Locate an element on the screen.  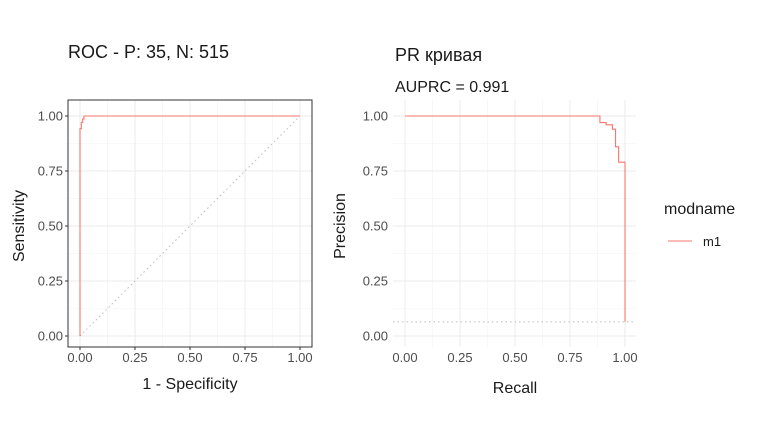
pr-subtitle: AUPRC = 0.991 is located at coordinates (452, 87).